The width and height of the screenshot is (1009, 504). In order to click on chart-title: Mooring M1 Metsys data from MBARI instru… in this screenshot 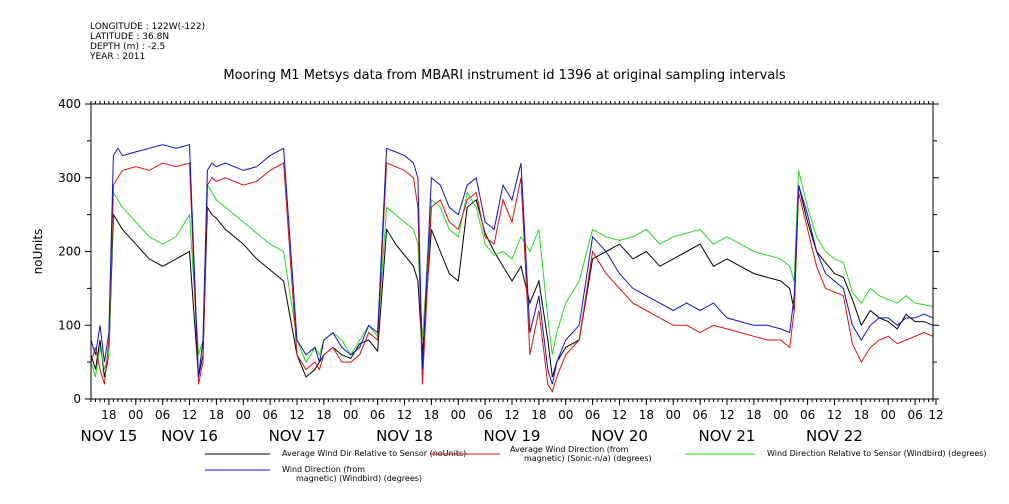, I will do `click(504, 75)`.